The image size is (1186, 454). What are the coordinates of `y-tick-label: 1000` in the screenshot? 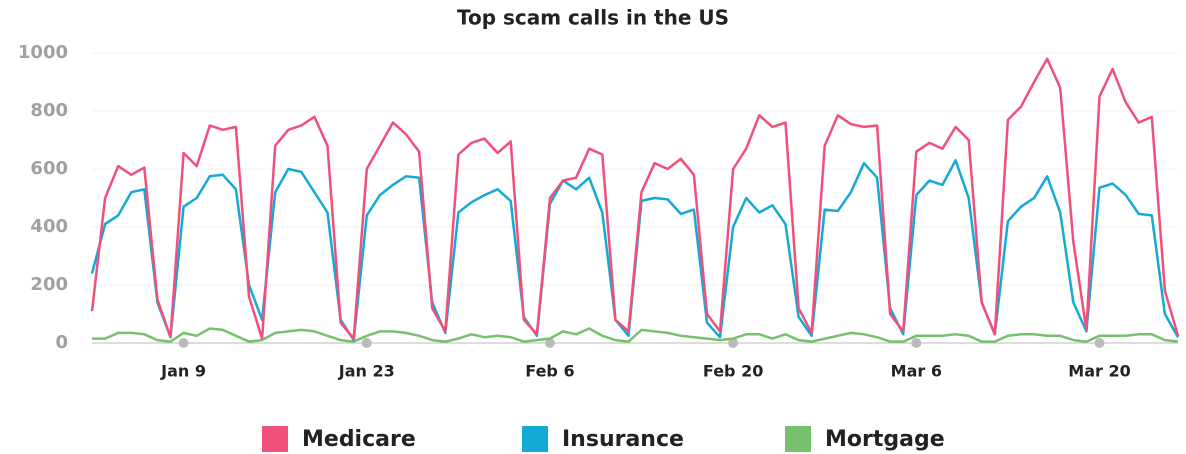 It's located at (43, 52).